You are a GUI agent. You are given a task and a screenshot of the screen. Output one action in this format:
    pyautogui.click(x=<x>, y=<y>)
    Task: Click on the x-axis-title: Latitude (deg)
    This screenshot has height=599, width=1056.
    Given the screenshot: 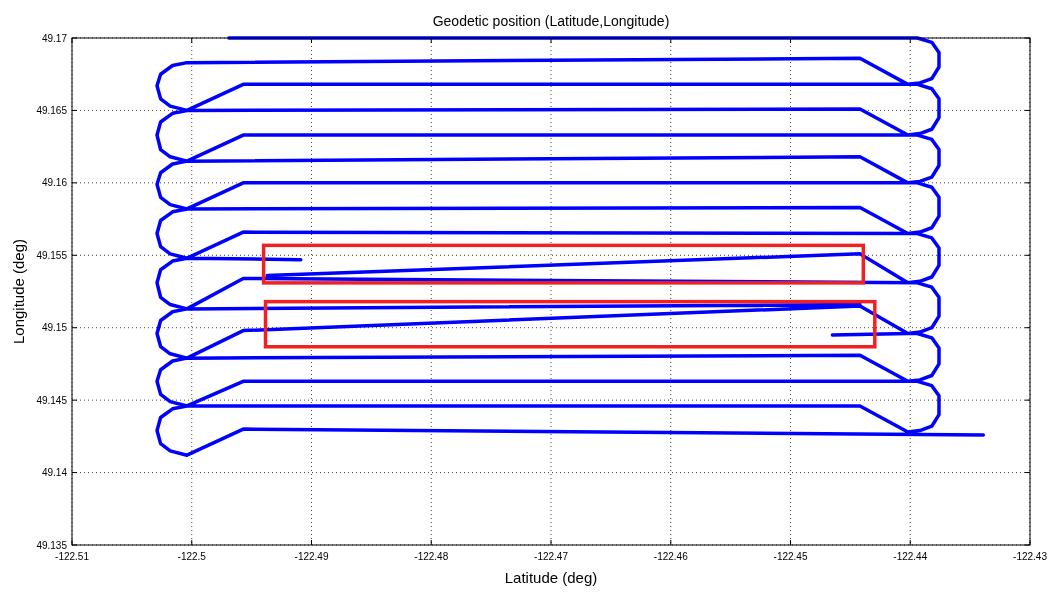 What is the action you would take?
    pyautogui.click(x=551, y=577)
    